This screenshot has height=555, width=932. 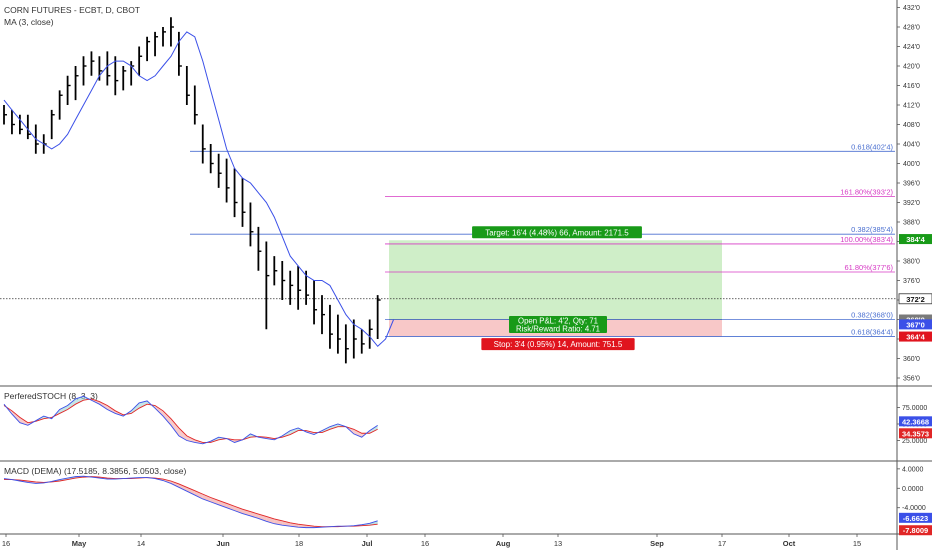 What do you see at coordinates (913, 469) in the screenshot?
I see `macd-tick-label: 4.0000` at bounding box center [913, 469].